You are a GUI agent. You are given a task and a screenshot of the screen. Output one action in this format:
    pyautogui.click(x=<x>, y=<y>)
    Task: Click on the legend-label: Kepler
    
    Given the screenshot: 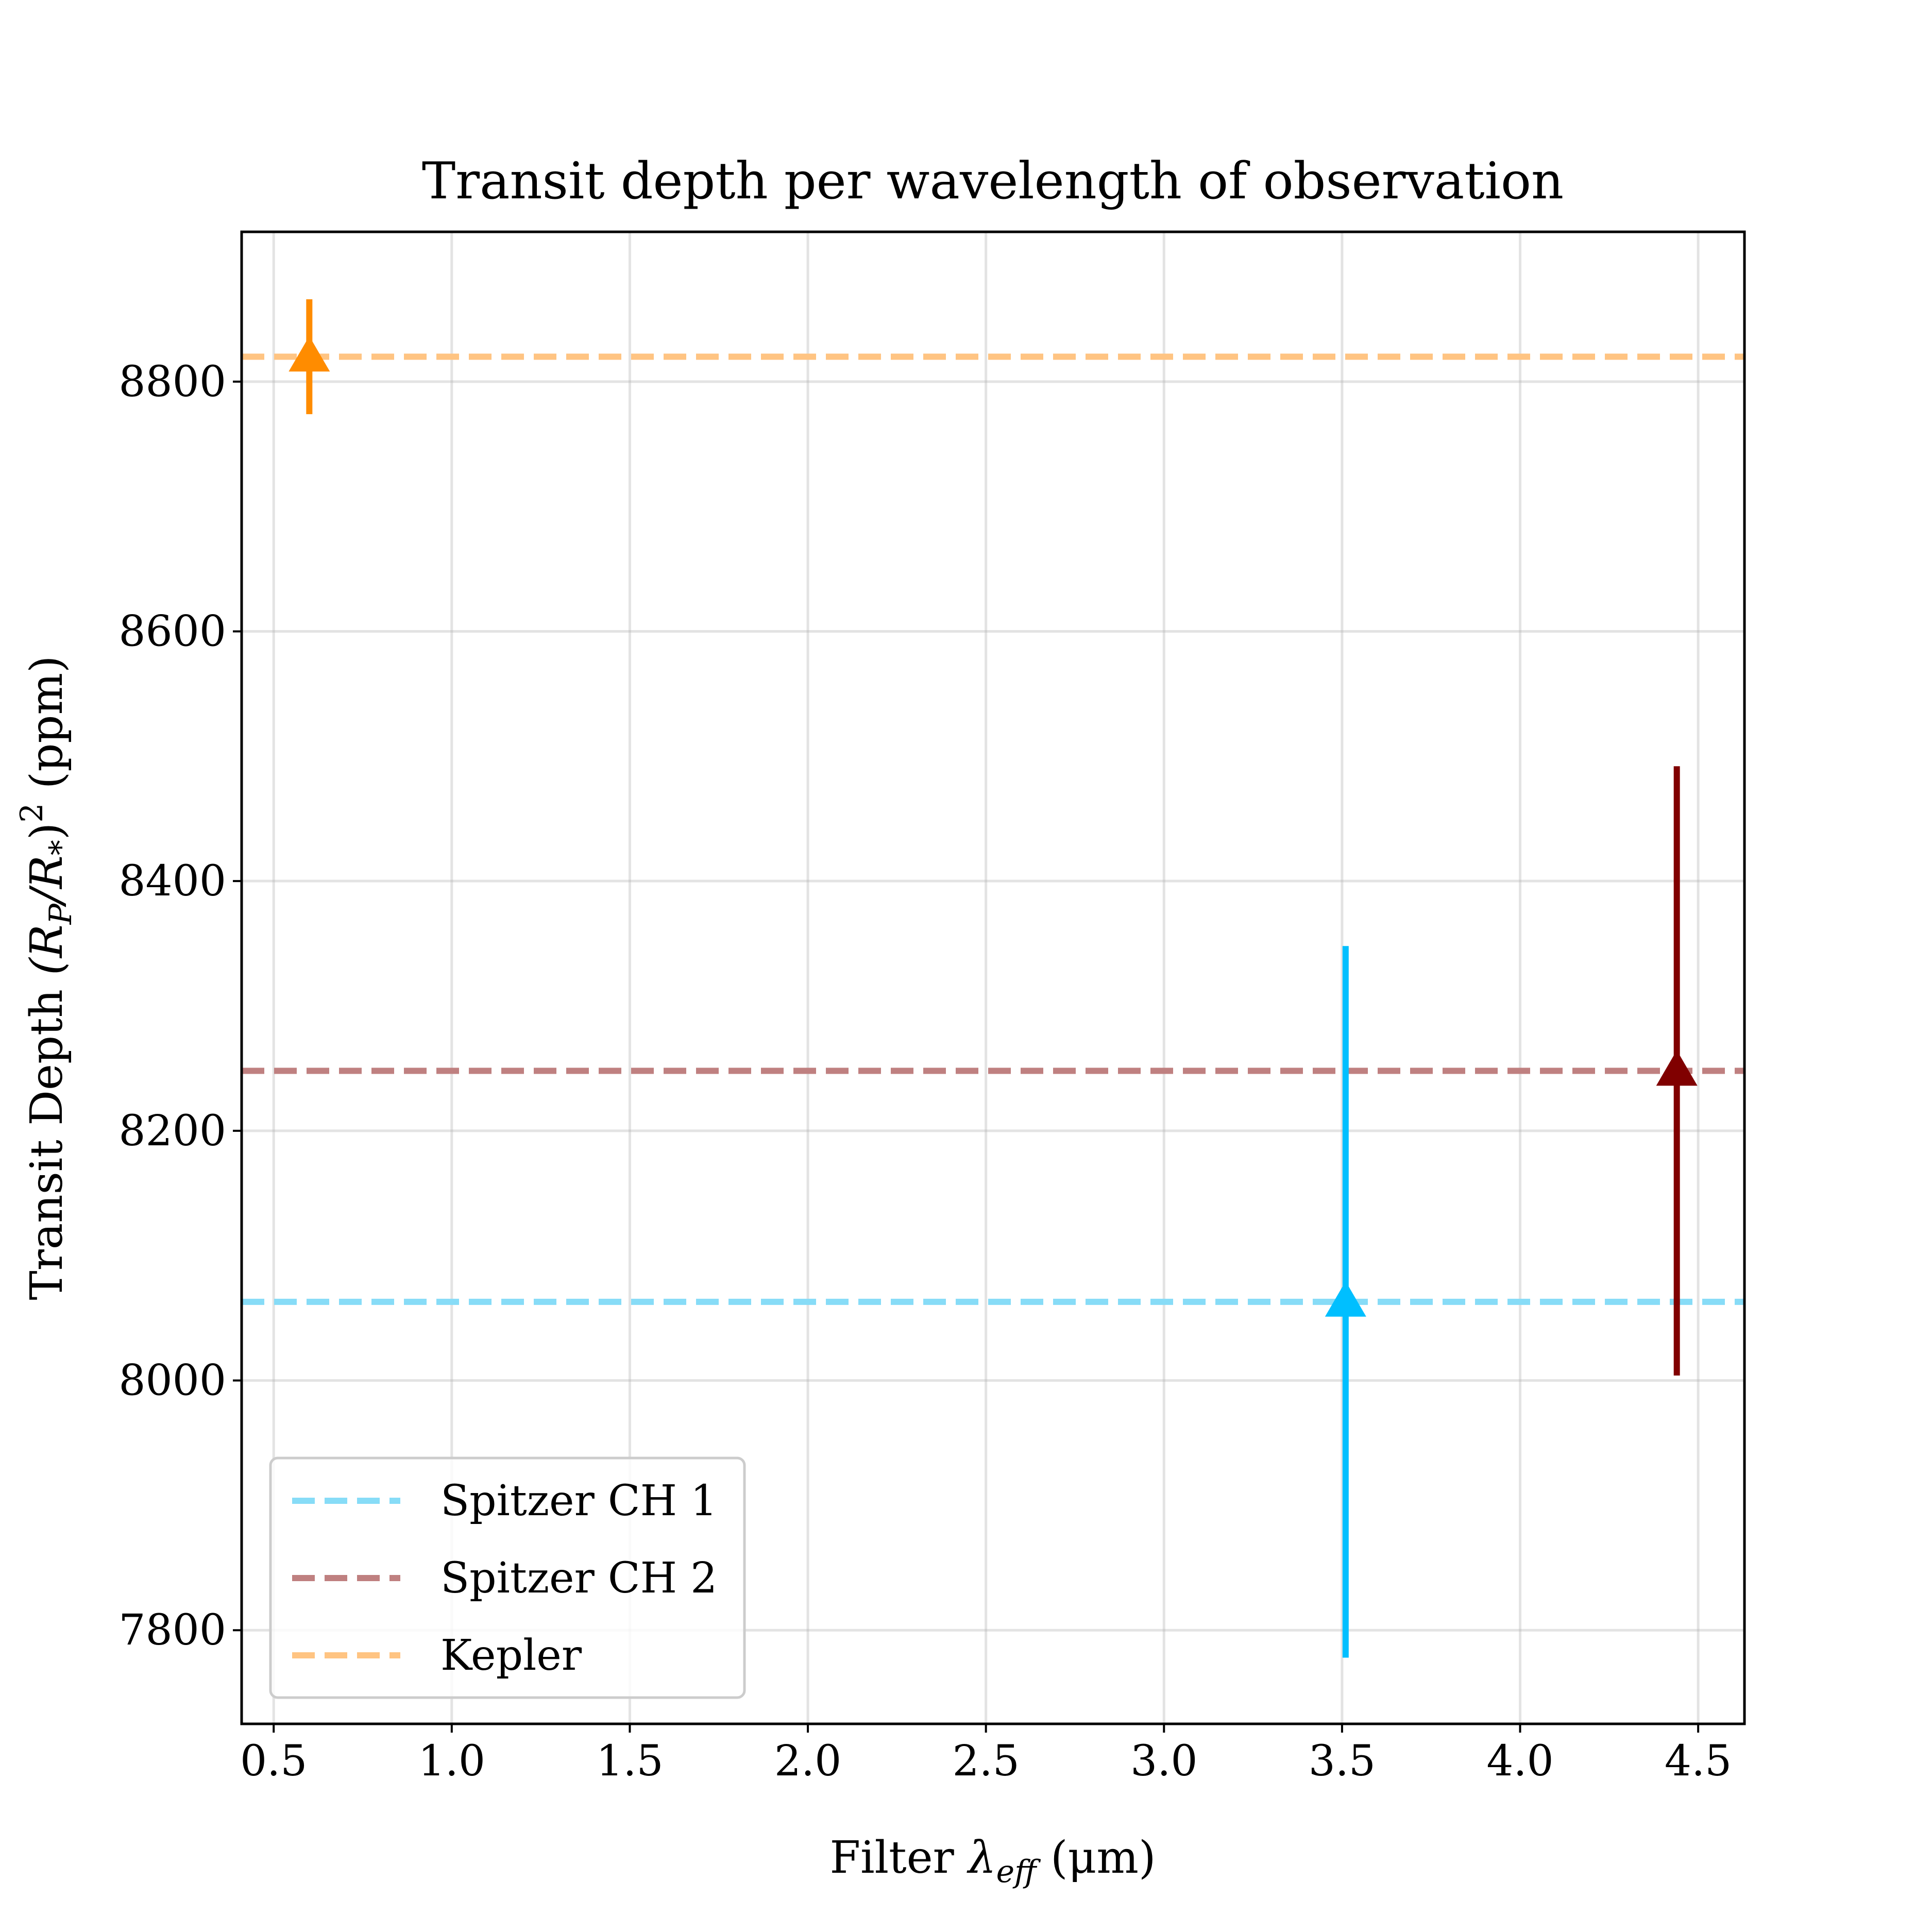 What is the action you would take?
    pyautogui.click(x=511, y=1655)
    